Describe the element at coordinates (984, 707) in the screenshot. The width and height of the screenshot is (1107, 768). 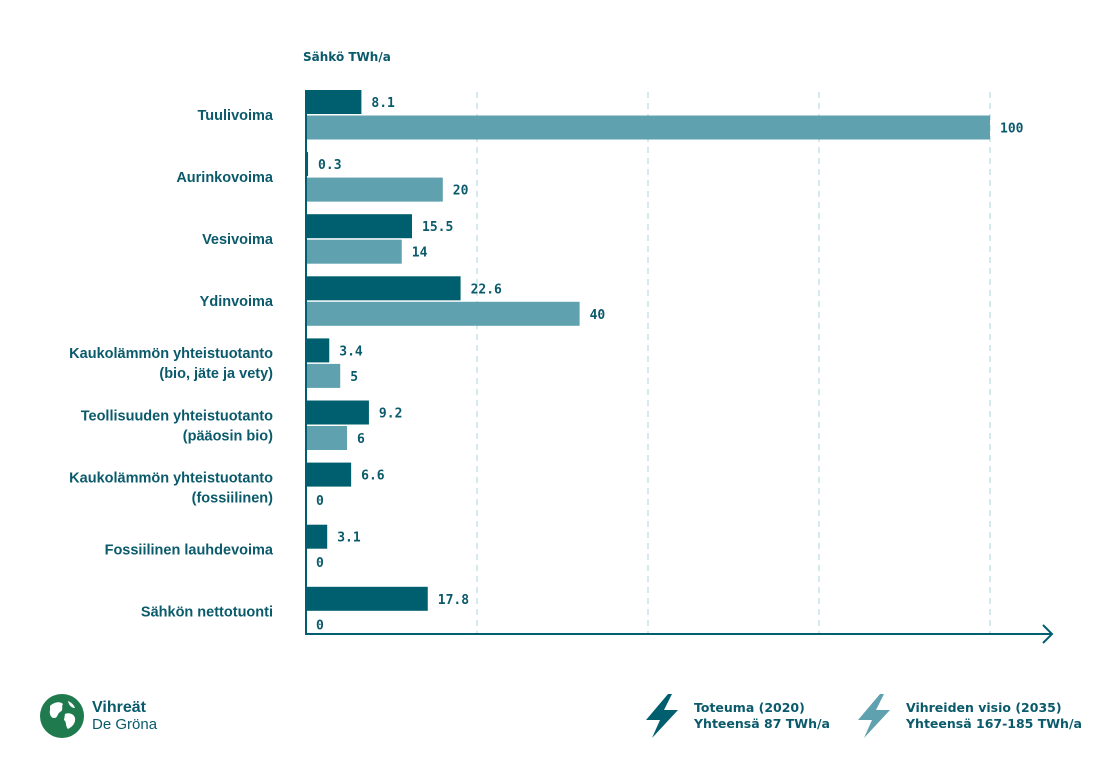
I see `legend-visio-line1: Vihreiden visio (2035)` at that location.